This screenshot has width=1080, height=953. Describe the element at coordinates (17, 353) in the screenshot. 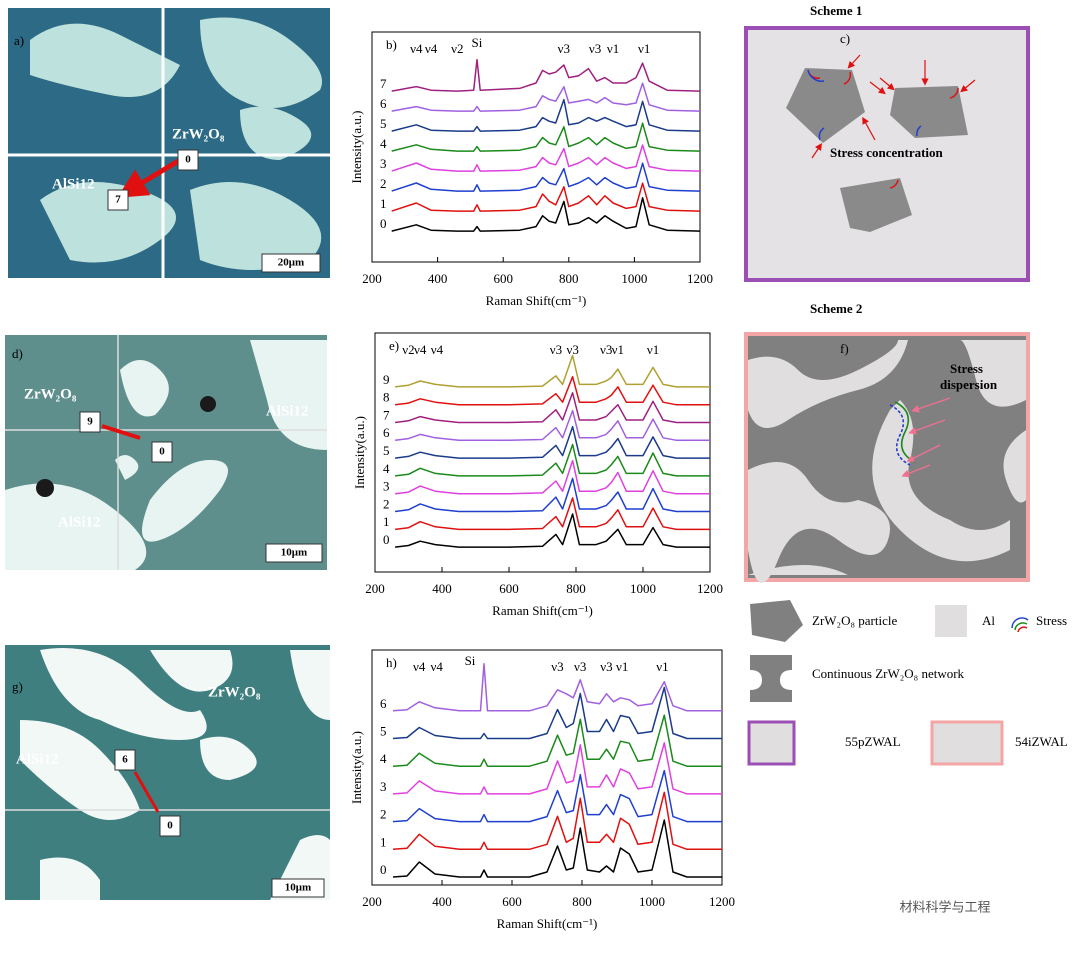

I see `panel-label: d)` at that location.